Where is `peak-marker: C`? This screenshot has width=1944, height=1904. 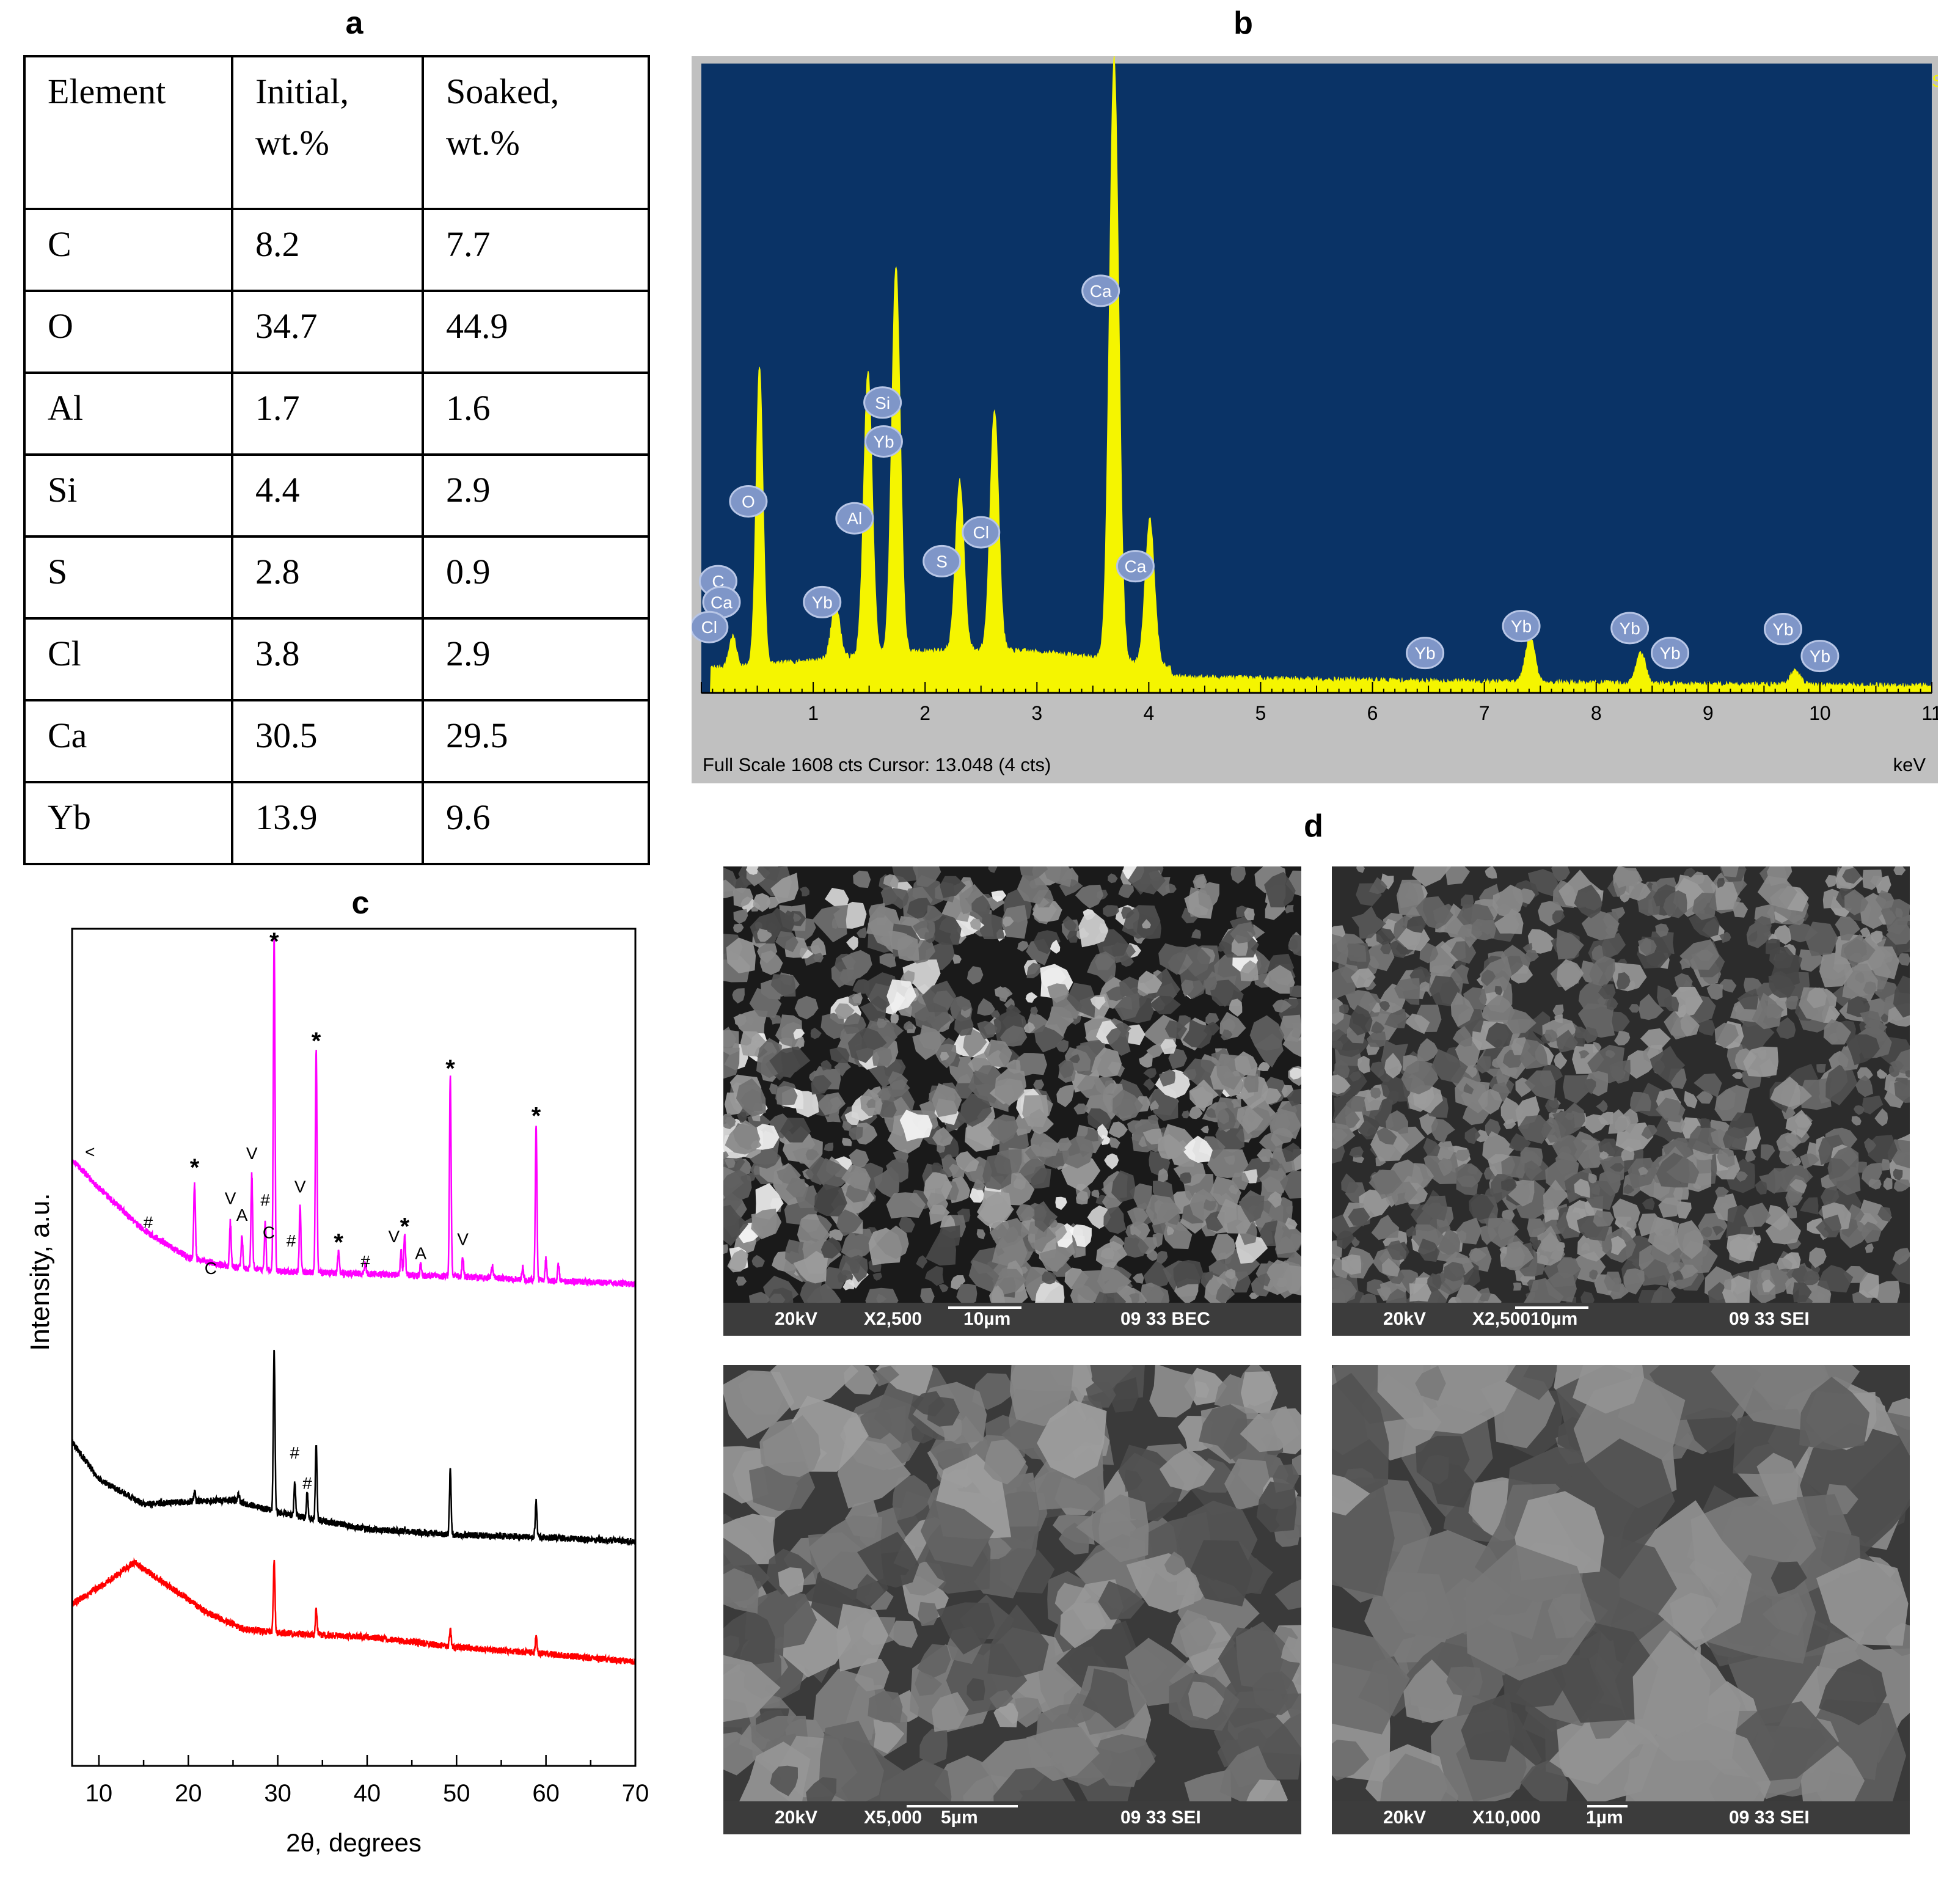 peak-marker: C is located at coordinates (269, 1232).